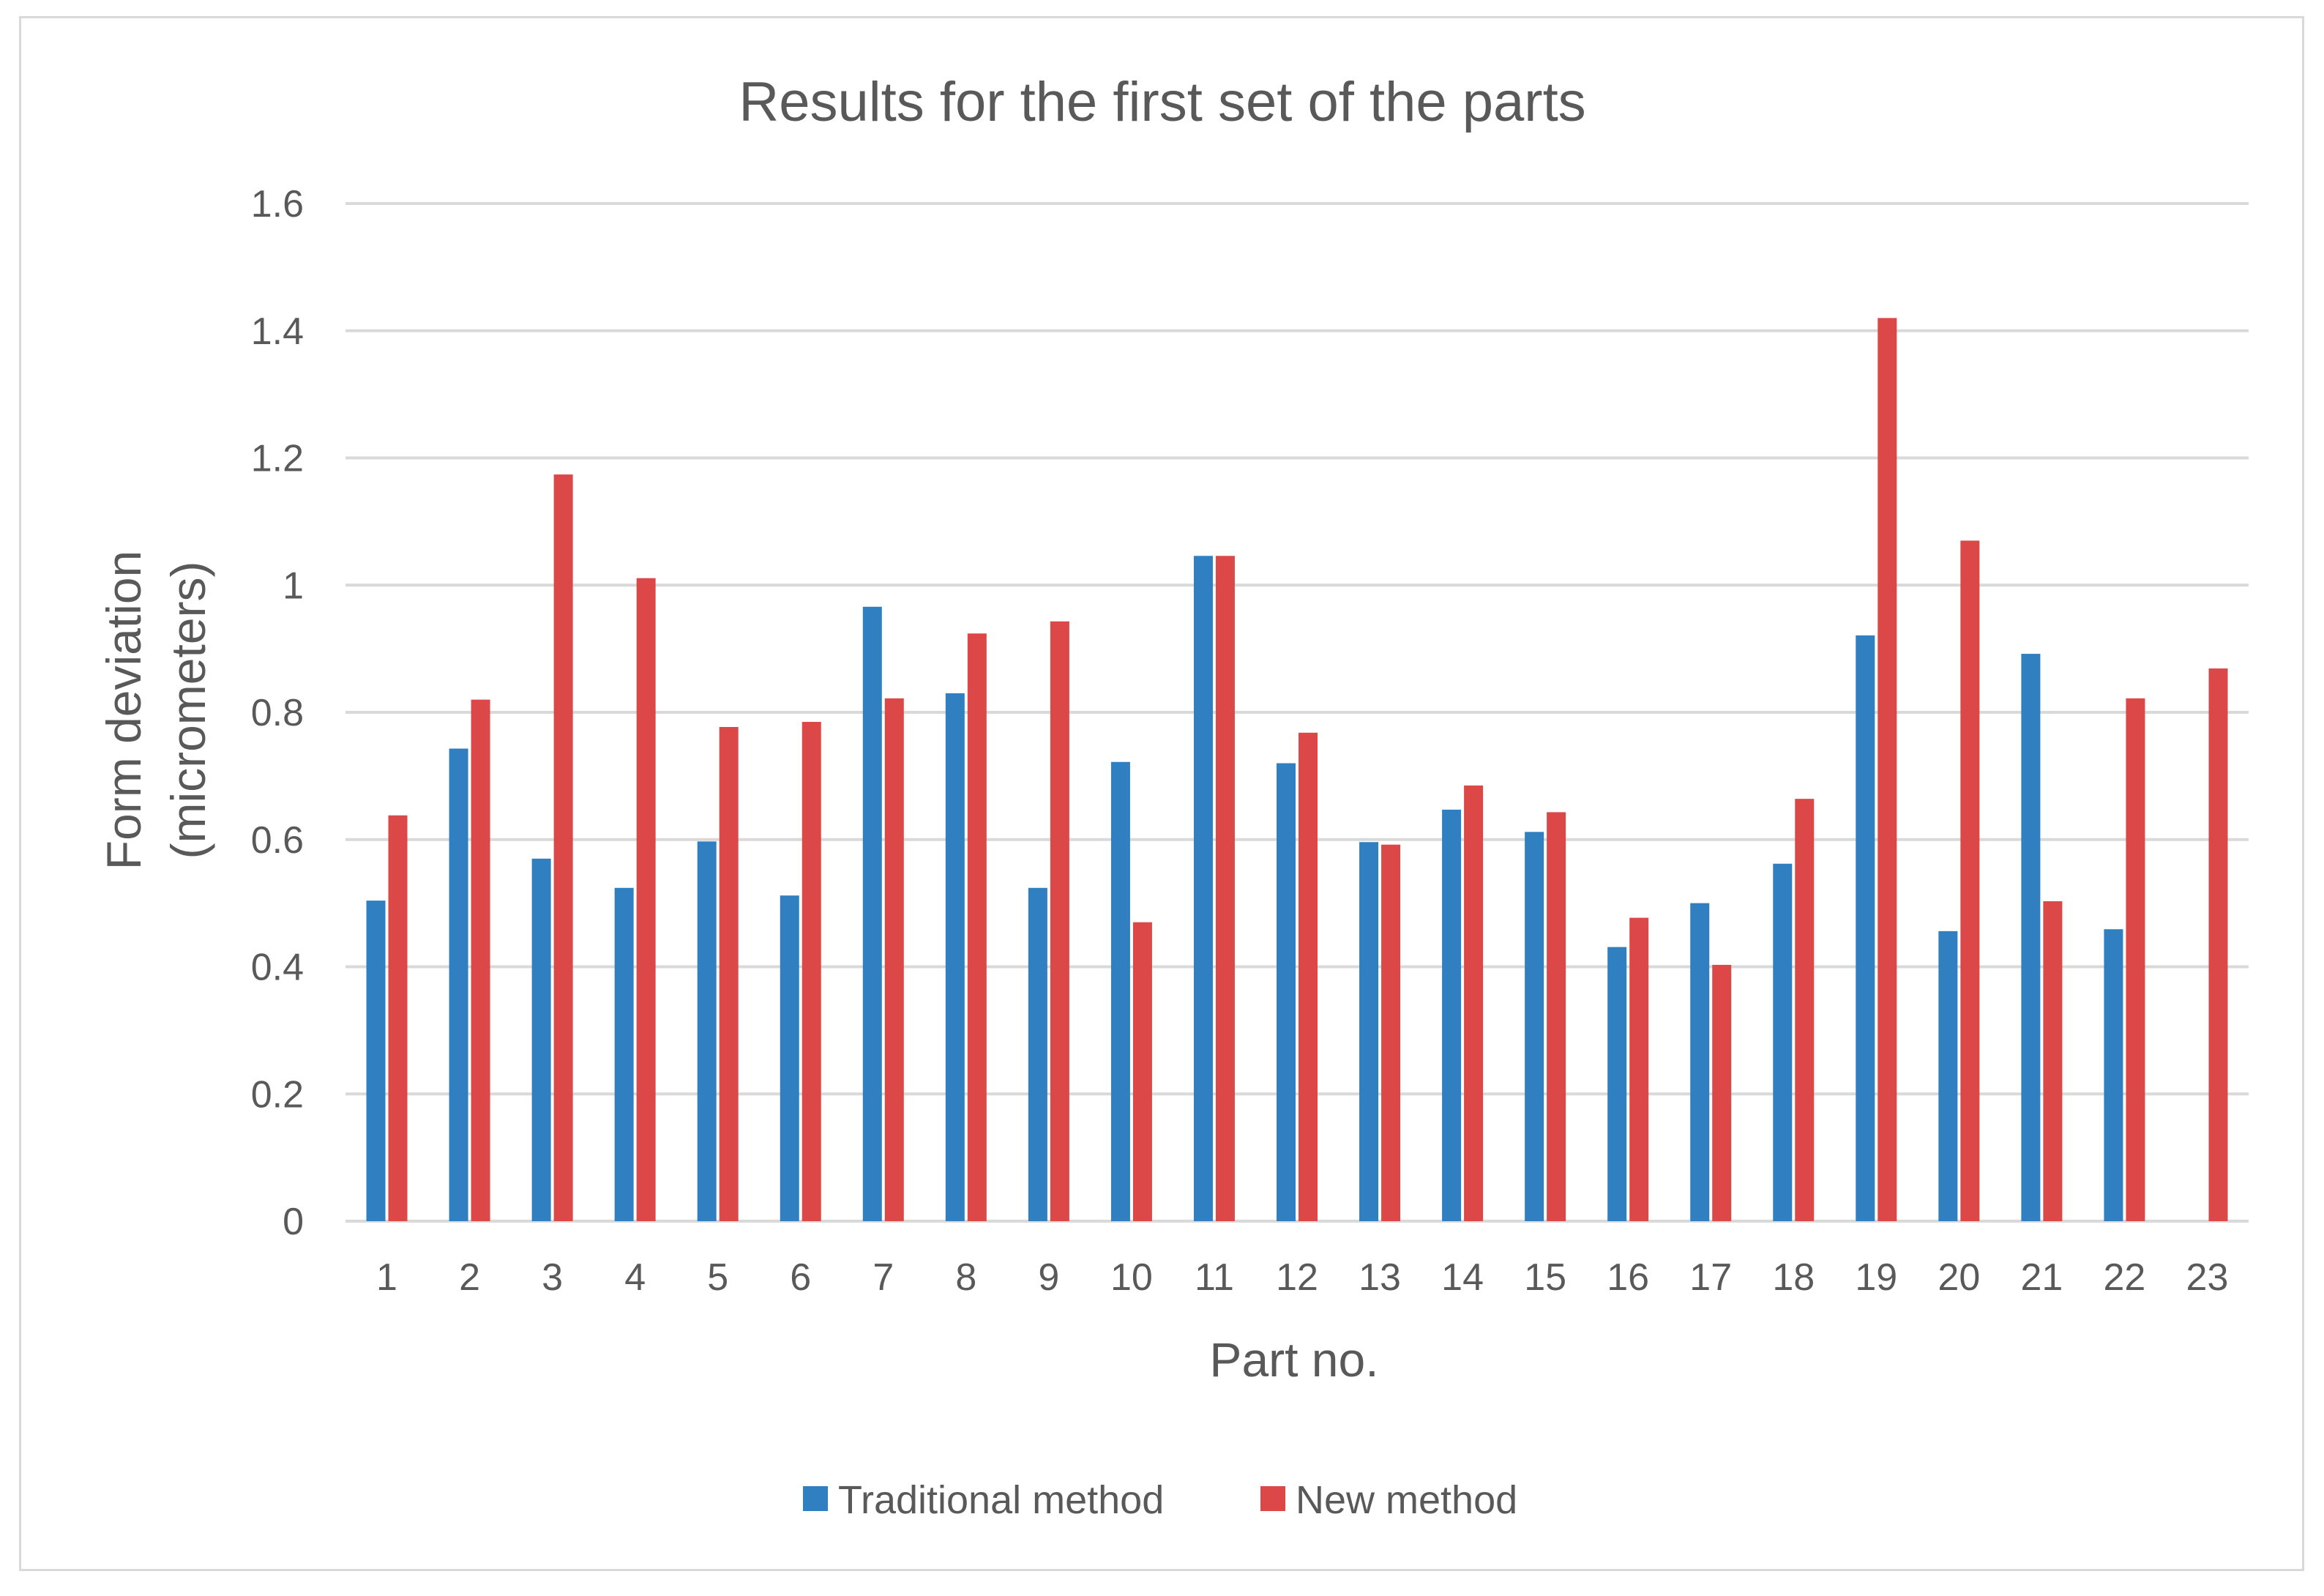  Describe the element at coordinates (1793, 1277) in the screenshot. I see `x-tick-label: 18` at that location.